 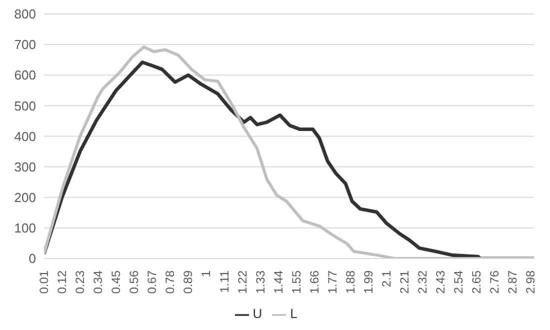 I want to click on x-tick-label: 0.23, so click(x=80, y=282).